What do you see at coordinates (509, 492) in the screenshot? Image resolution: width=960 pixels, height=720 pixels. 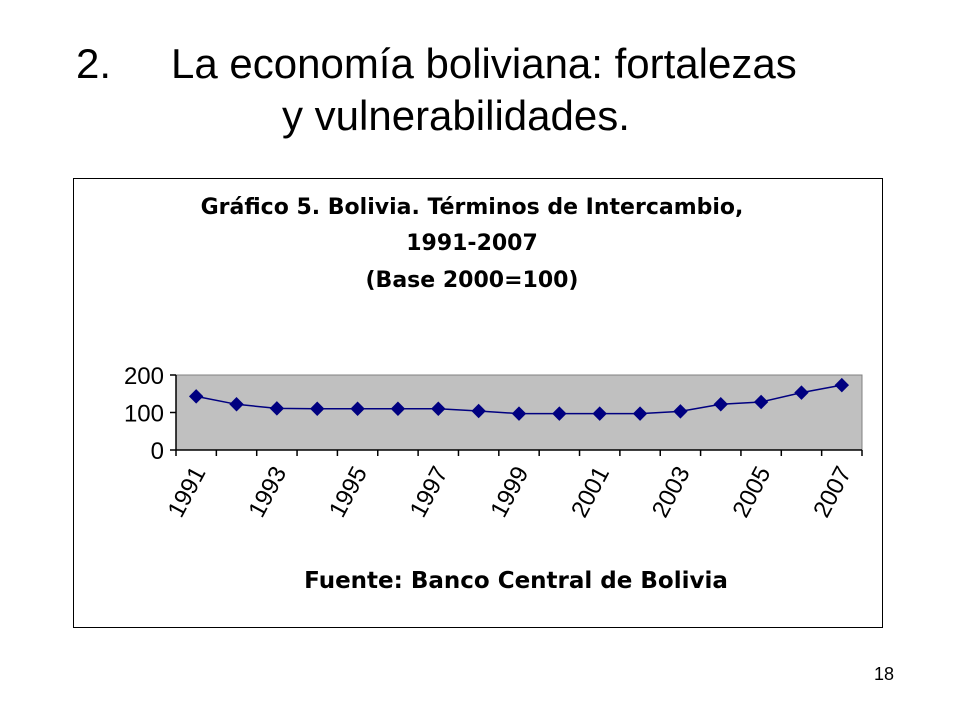 I see `x-tick-label: 1999` at bounding box center [509, 492].